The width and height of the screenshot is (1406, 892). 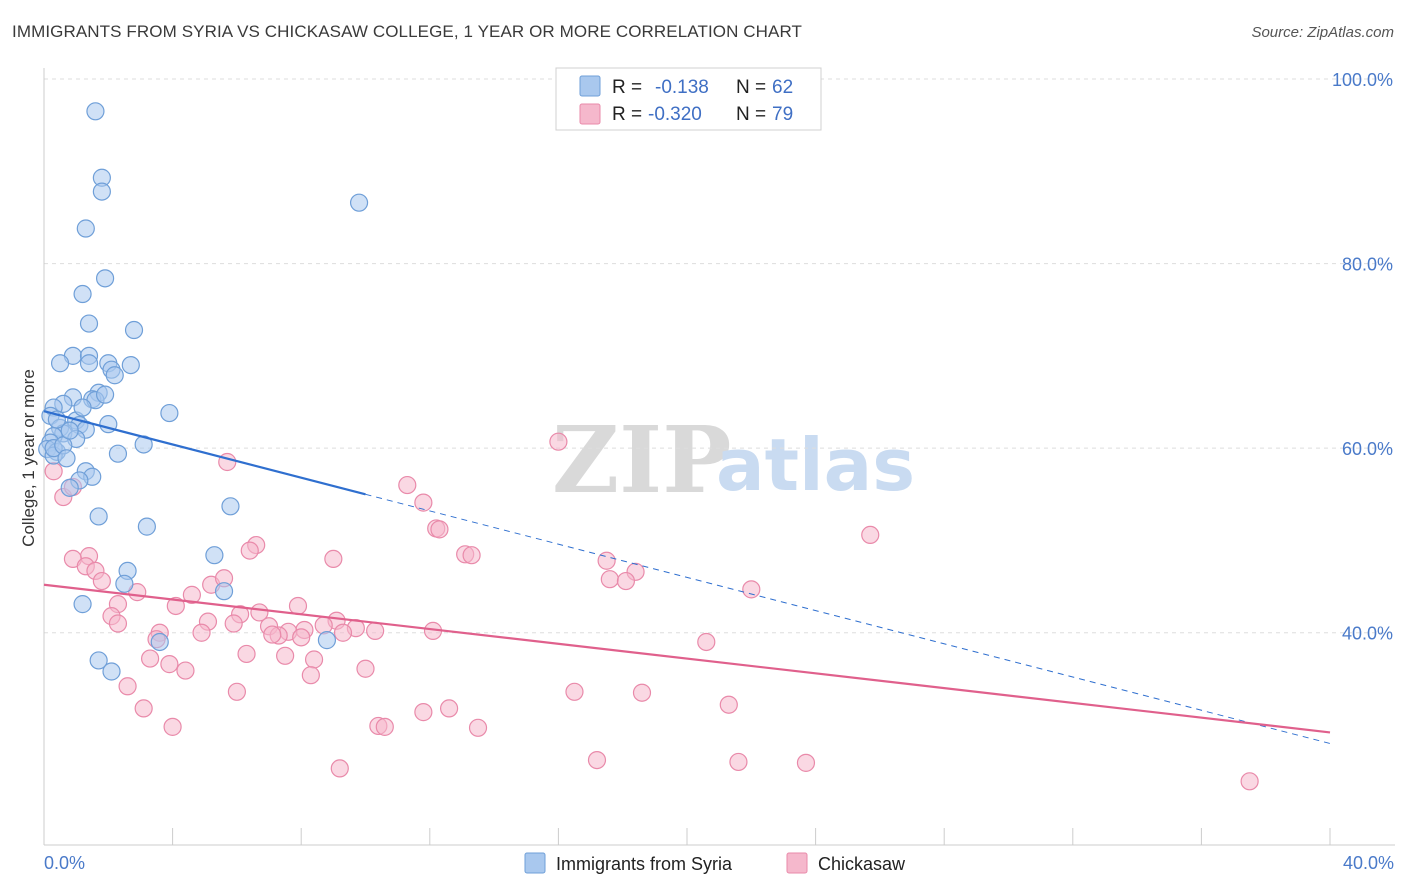 I want to click on legend-n-value-chickasaw: 79, so click(x=782, y=114).